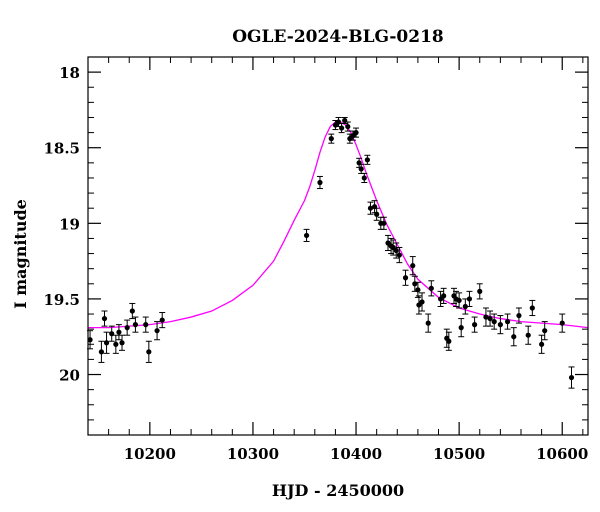 This screenshot has width=600, height=512. I want to click on x-tick-label: 10200, so click(150, 454).